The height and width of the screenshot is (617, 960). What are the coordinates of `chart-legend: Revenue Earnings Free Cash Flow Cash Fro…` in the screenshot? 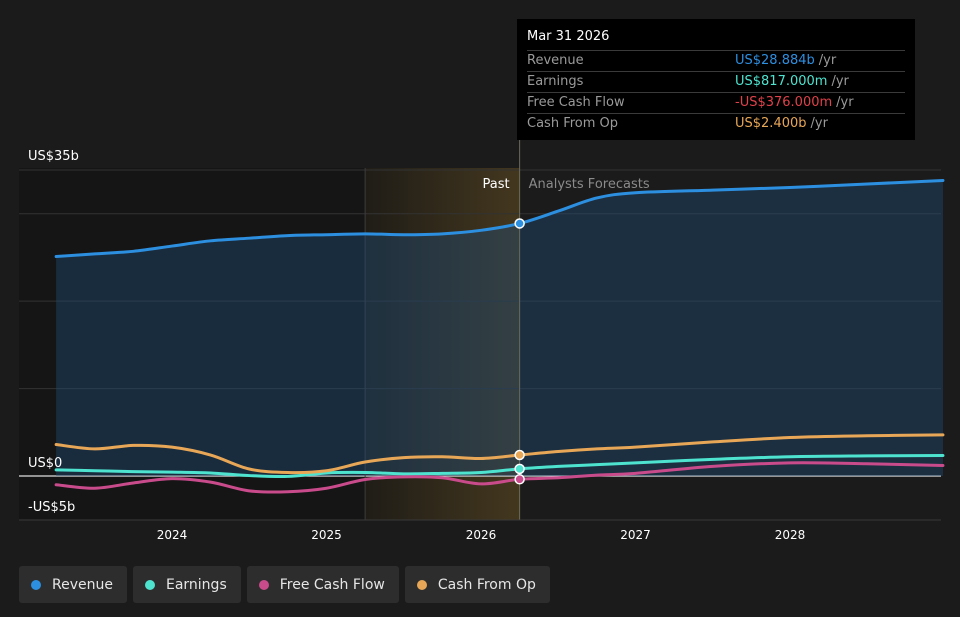 It's located at (284, 584).